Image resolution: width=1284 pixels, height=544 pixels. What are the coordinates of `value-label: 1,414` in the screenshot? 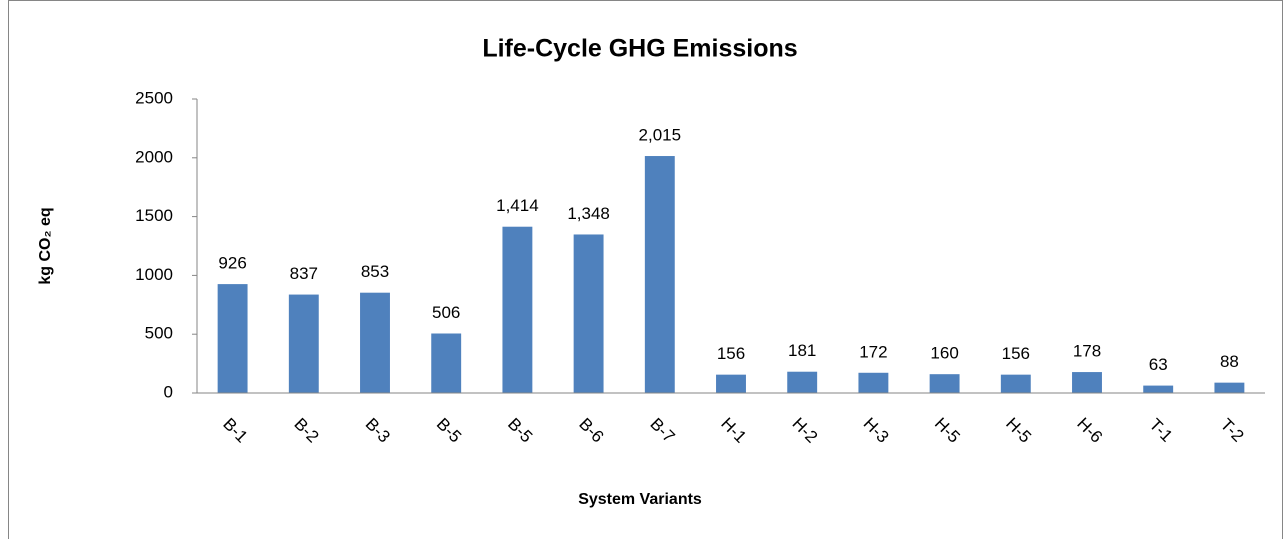 It's located at (517, 205).